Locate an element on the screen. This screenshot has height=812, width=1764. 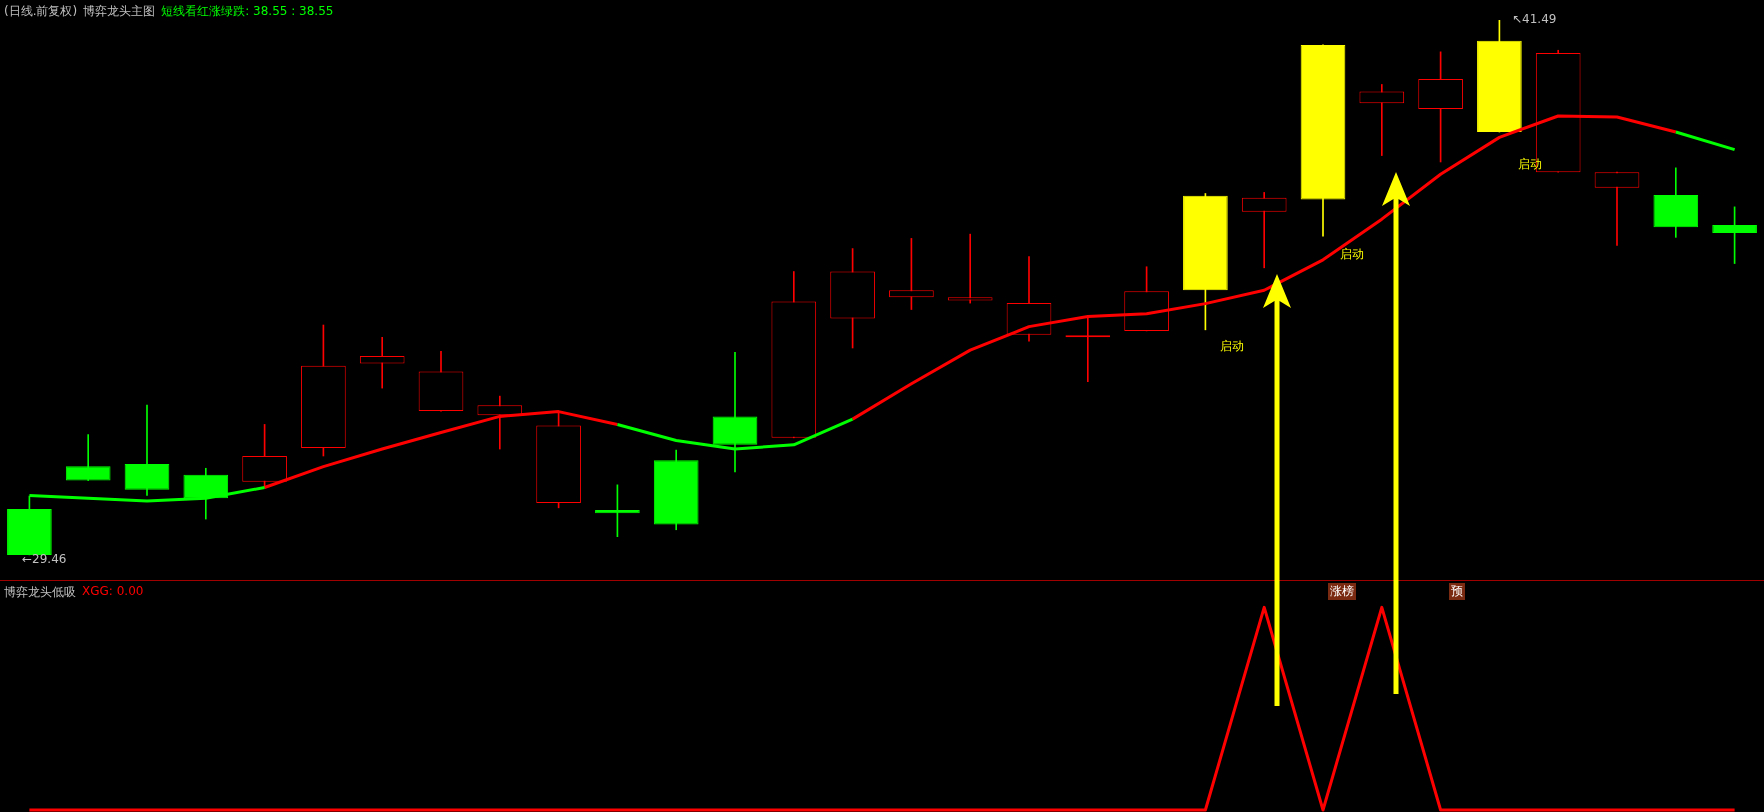
text: 预 is located at coordinates (1457, 591).